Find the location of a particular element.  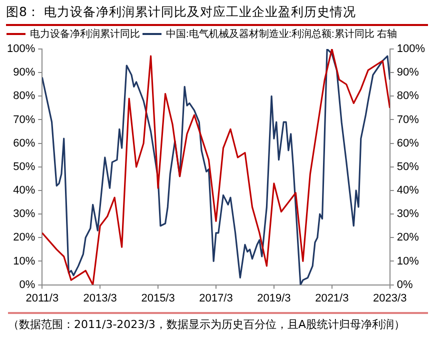

y-tick-label: 50% is located at coordinates (24, 166).